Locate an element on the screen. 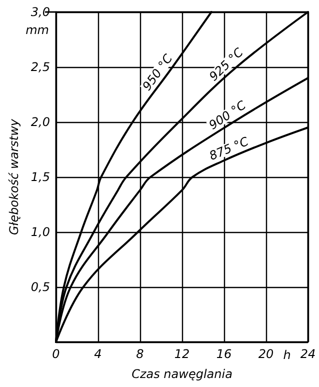 The height and width of the screenshot is (387, 319). y-tick-label: 1,5 is located at coordinates (40, 177).